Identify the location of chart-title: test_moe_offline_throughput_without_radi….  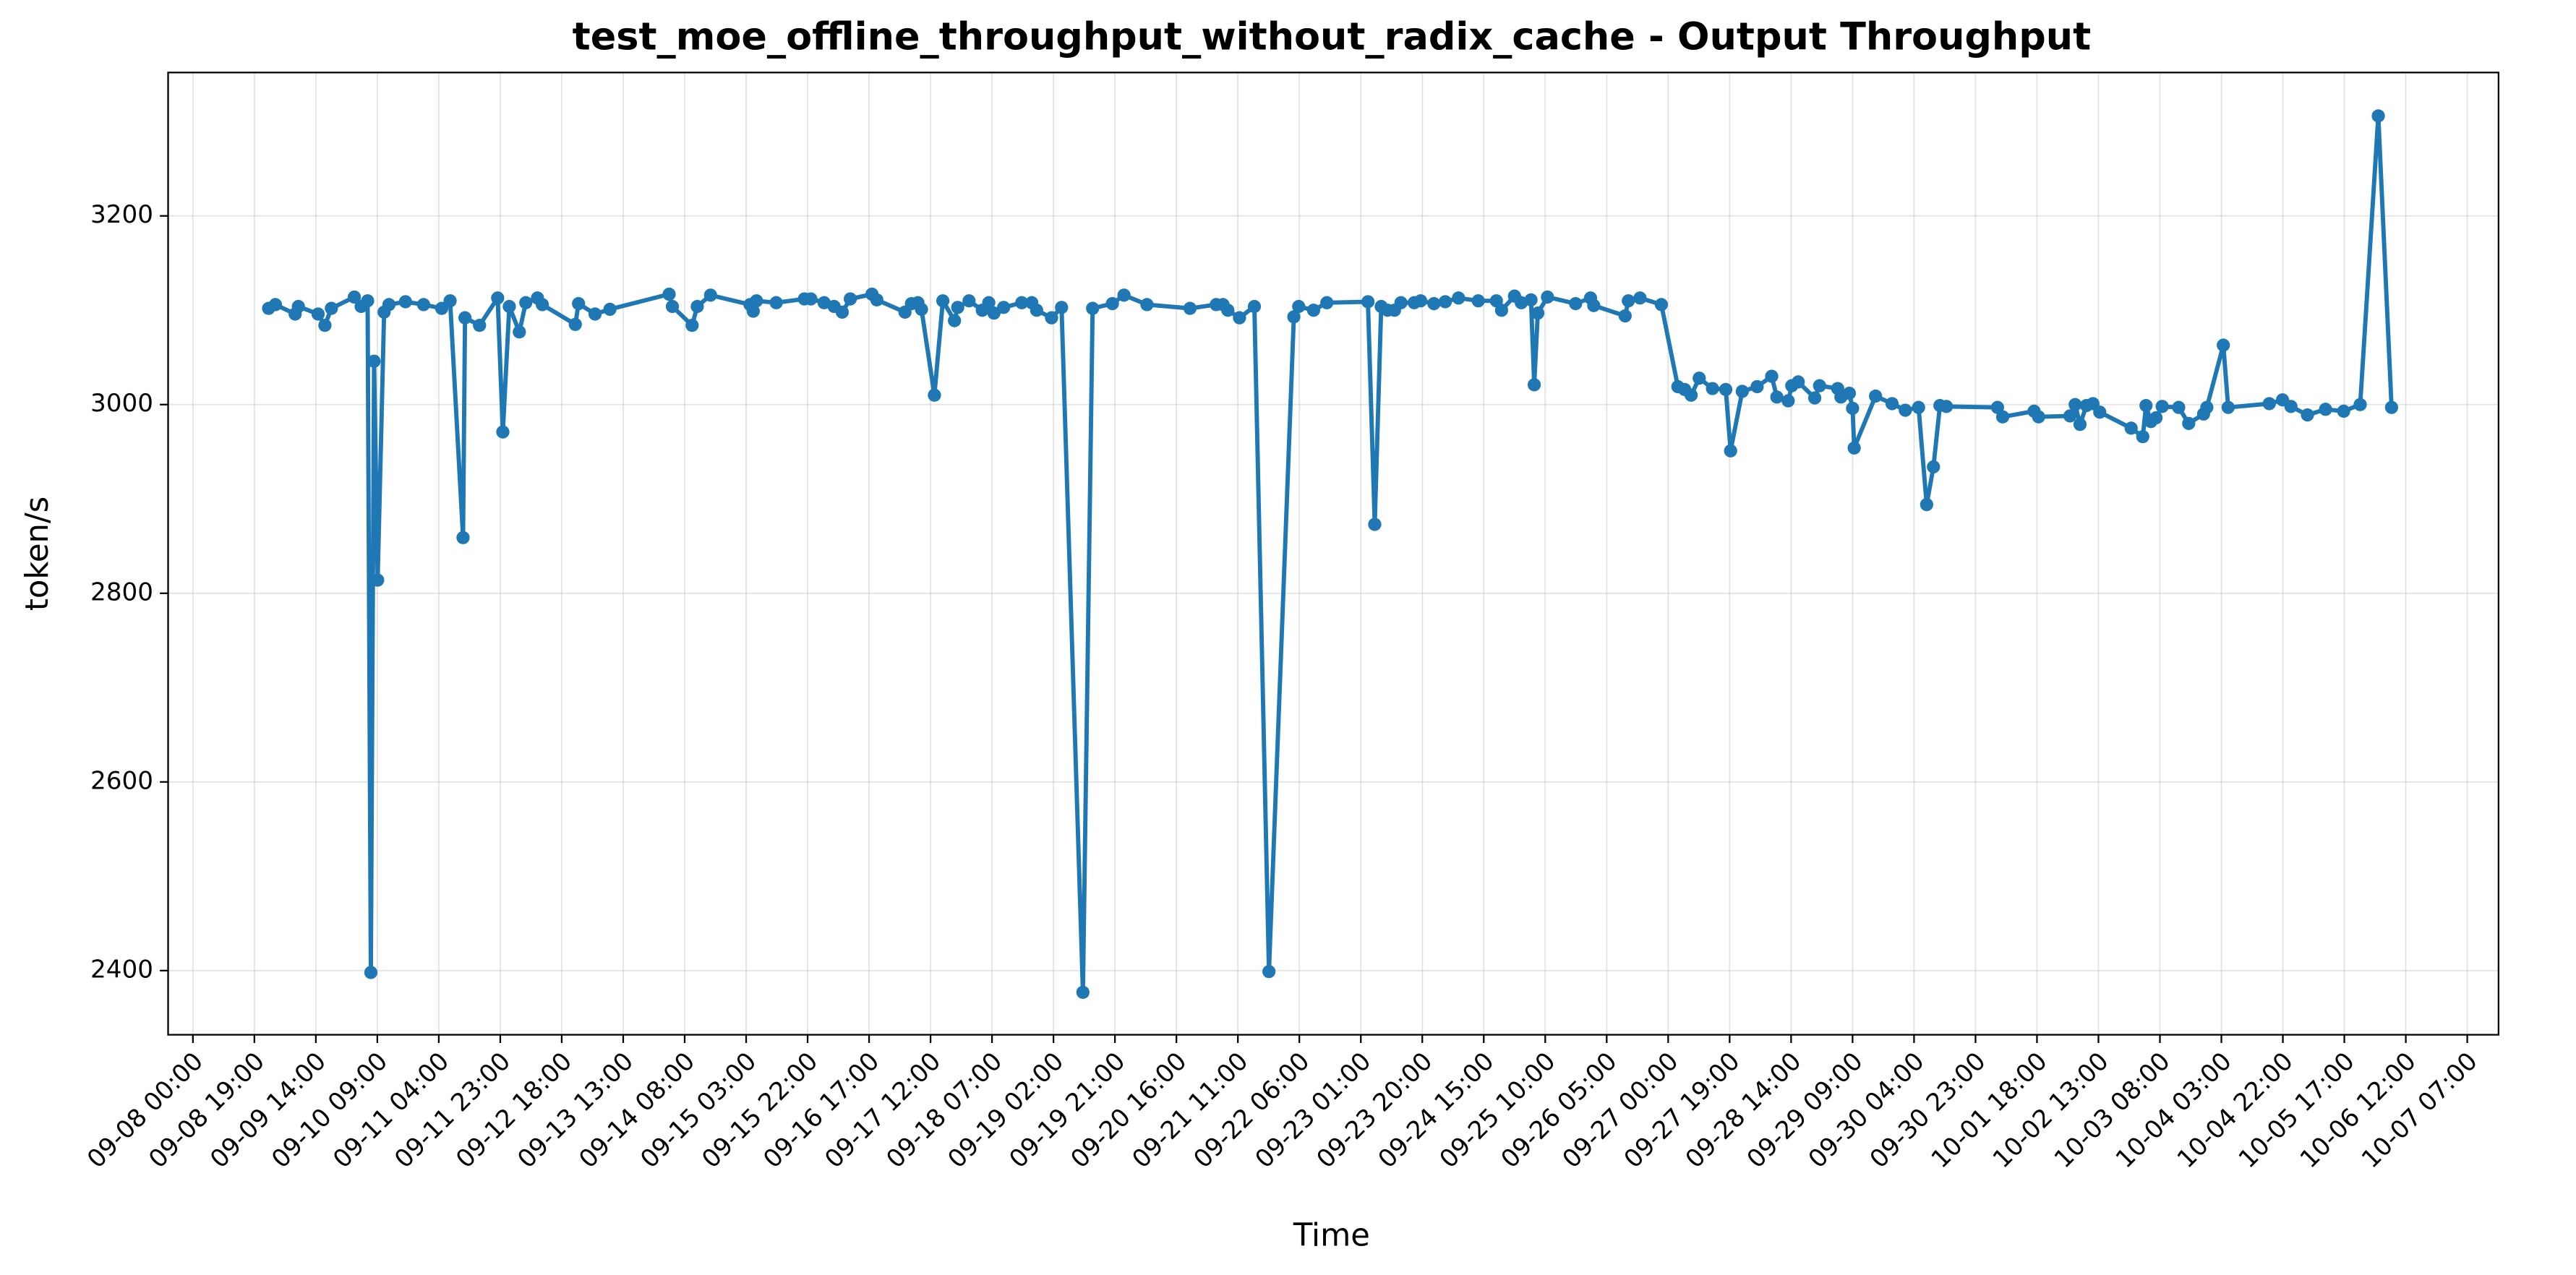
(1332, 37).